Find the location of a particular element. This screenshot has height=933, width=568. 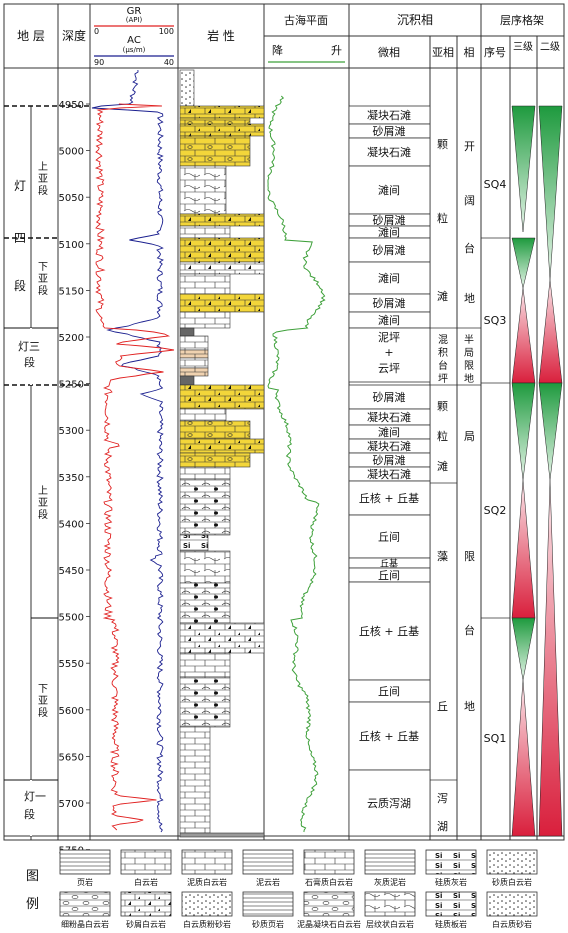

legend-label: 灰质泥岩 is located at coordinates (390, 882).